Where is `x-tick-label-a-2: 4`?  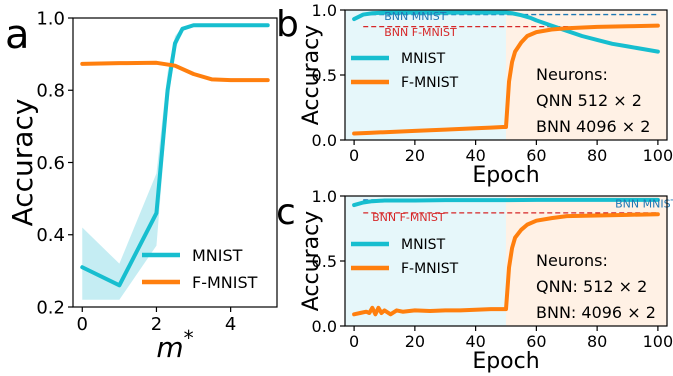 x-tick-label-a-2: 4 is located at coordinates (230, 324).